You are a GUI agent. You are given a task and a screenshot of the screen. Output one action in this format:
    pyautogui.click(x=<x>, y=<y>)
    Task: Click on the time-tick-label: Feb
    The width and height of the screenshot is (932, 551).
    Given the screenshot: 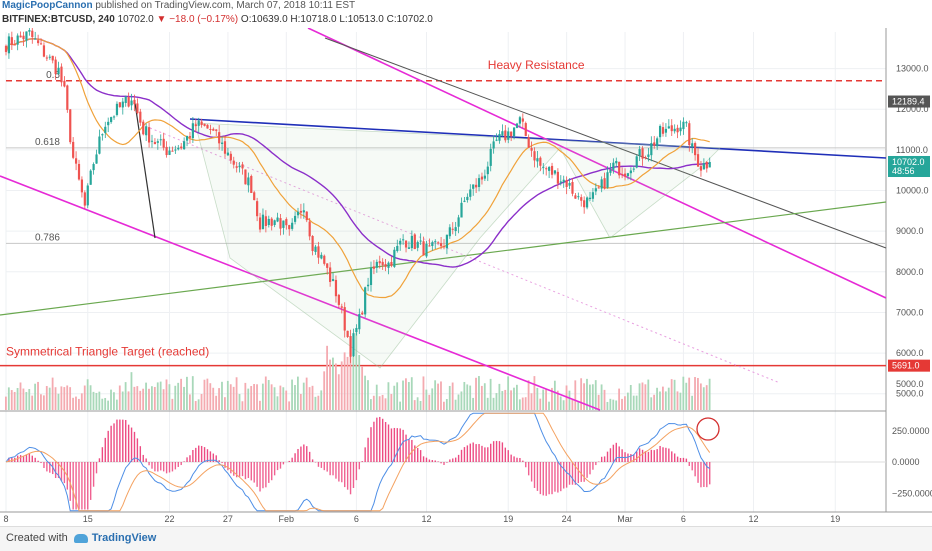 What is the action you would take?
    pyautogui.click(x=287, y=519)
    